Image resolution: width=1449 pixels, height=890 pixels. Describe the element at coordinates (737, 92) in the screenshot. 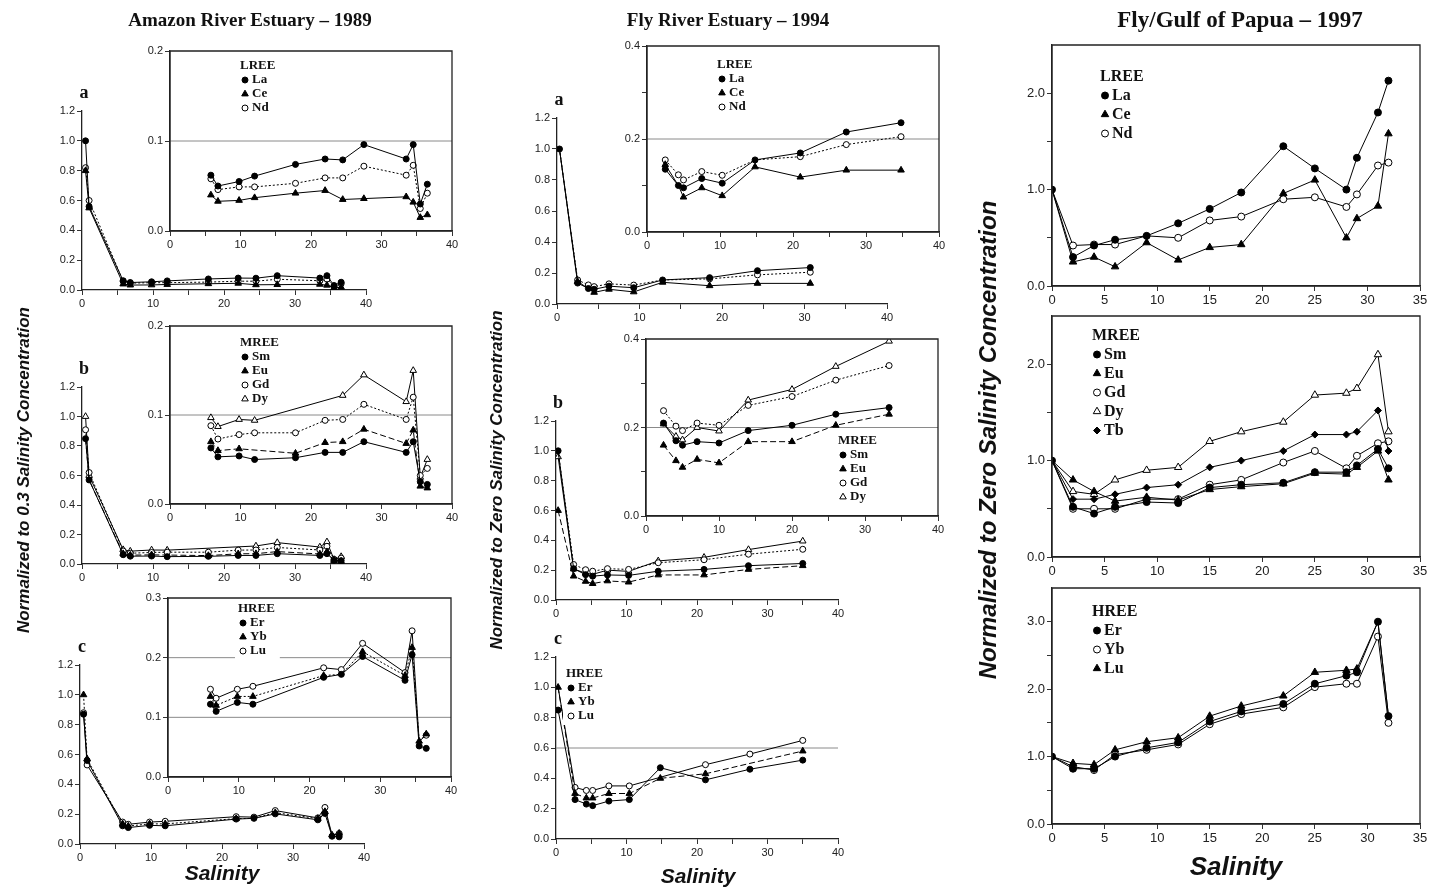

I see `legend-label: Ce` at that location.